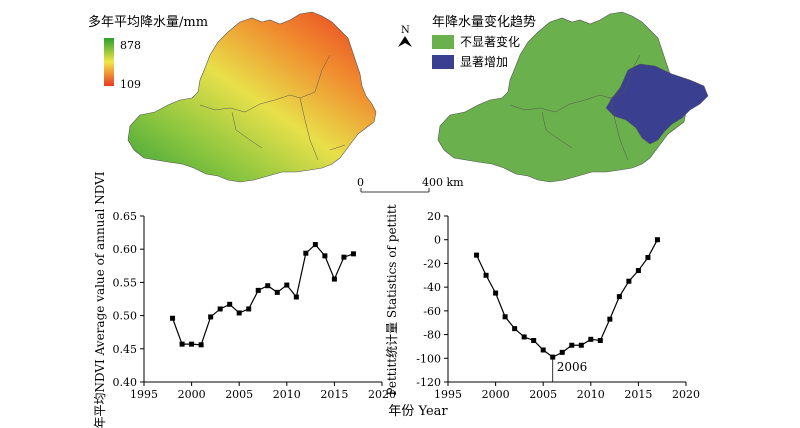 The height and width of the screenshot is (428, 800). Describe the element at coordinates (125, 216) in the screenshot. I see `y-tick-label: 0.65` at that location.